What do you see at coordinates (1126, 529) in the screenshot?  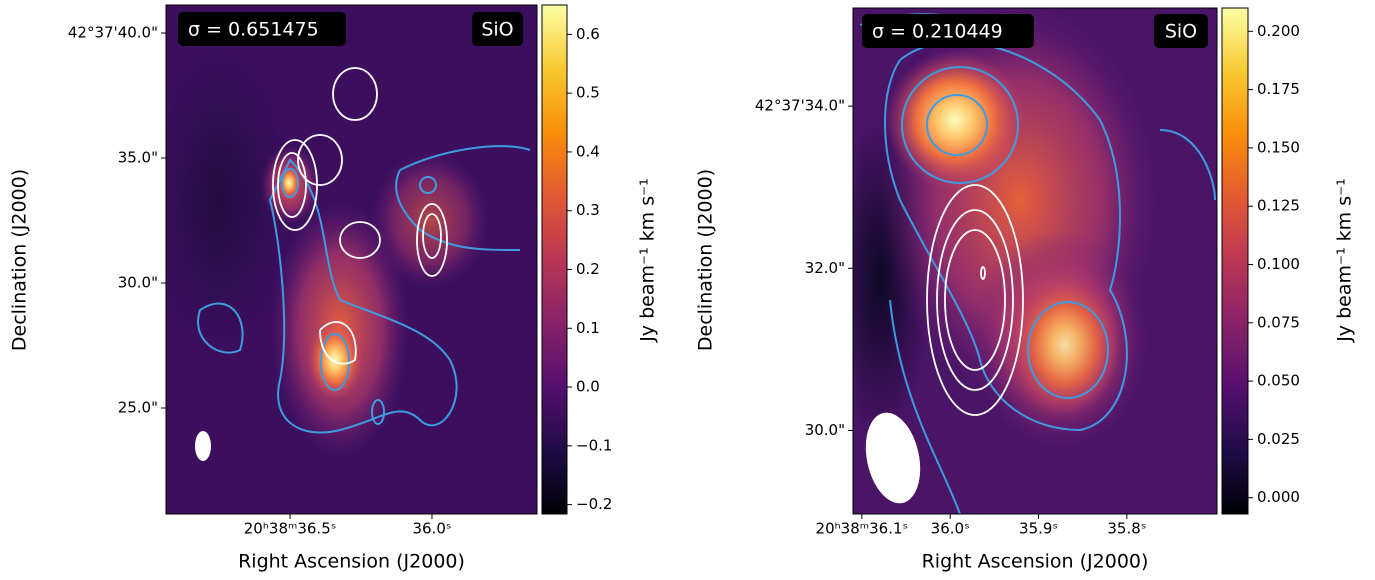 I see `x-tick-label: 35.8ˢ` at bounding box center [1126, 529].